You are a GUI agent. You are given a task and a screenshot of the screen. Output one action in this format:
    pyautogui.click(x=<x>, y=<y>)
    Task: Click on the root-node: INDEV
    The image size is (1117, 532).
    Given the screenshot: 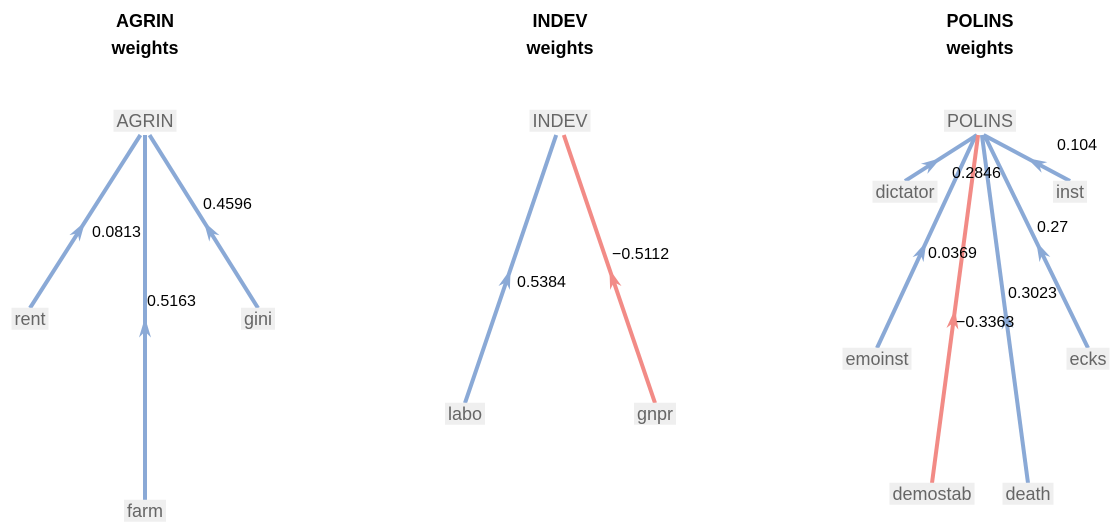 What is the action you would take?
    pyautogui.click(x=560, y=120)
    